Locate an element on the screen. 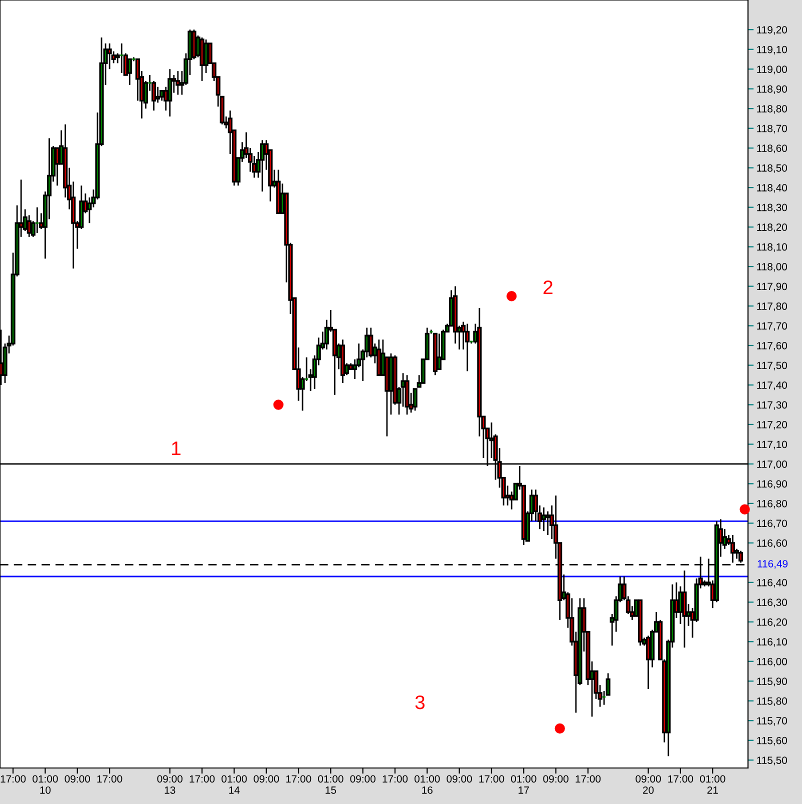  annotation: 2 is located at coordinates (548, 287).